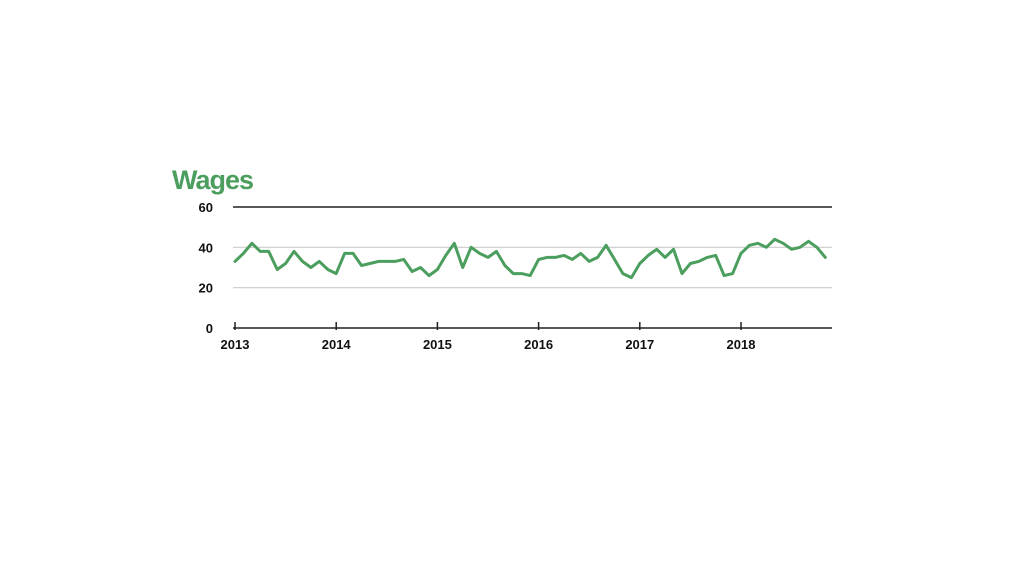 This screenshot has width=1019, height=568. I want to click on series-layer, so click(530, 258).